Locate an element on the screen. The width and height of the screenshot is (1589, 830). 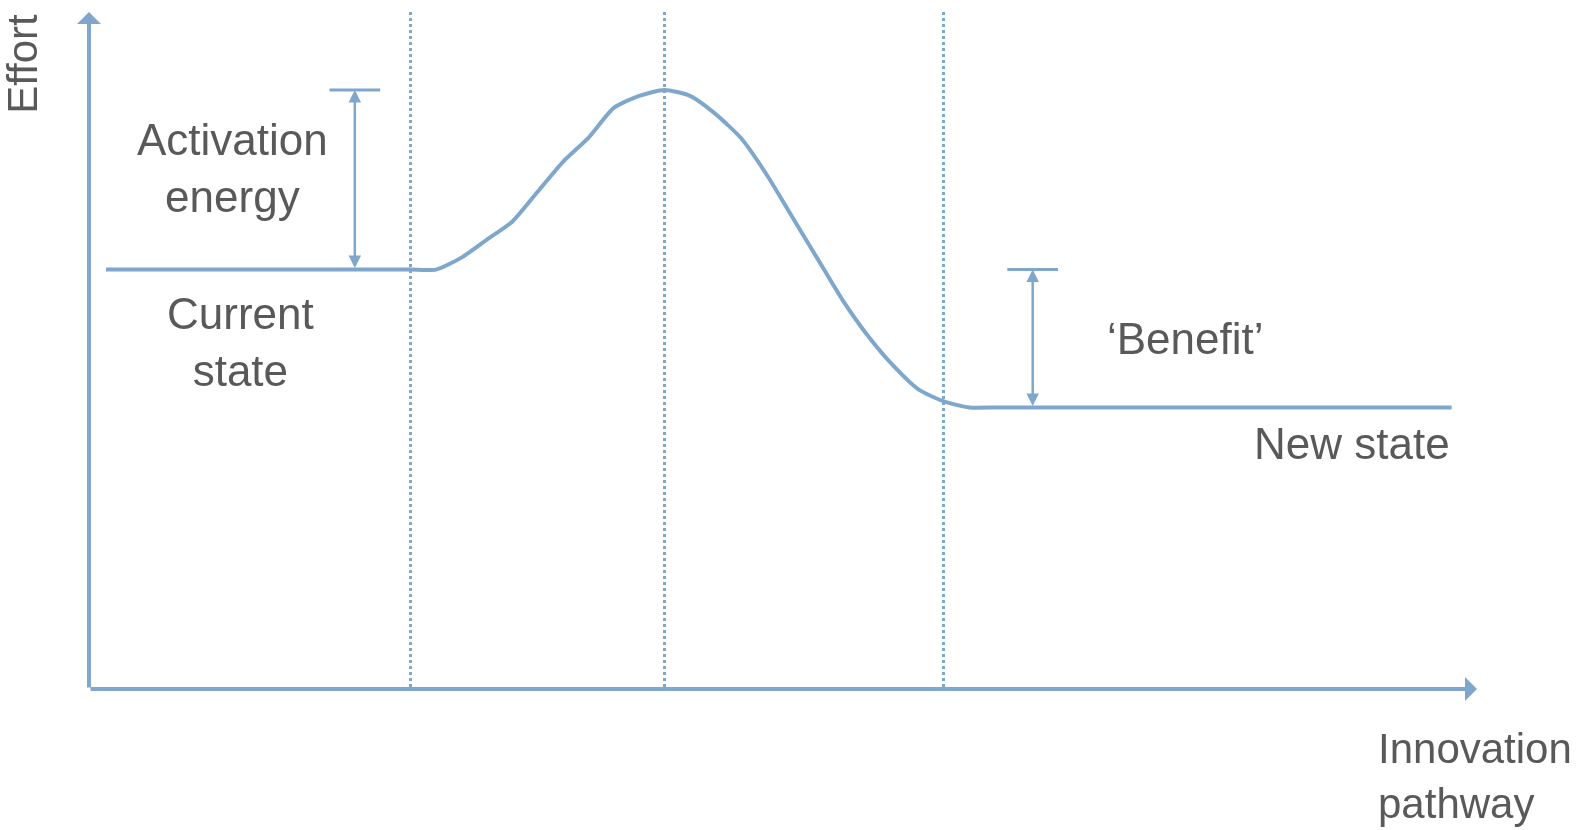
annotation: New state is located at coordinates (1352, 443).